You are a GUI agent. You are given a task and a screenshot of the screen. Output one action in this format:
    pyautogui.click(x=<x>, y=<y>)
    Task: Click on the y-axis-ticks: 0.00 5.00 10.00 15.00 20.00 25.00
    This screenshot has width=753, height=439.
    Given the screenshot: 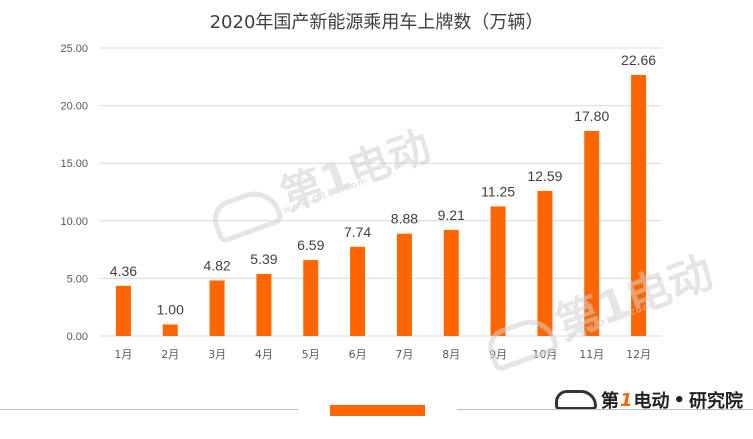 What is the action you would take?
    pyautogui.click(x=74, y=193)
    